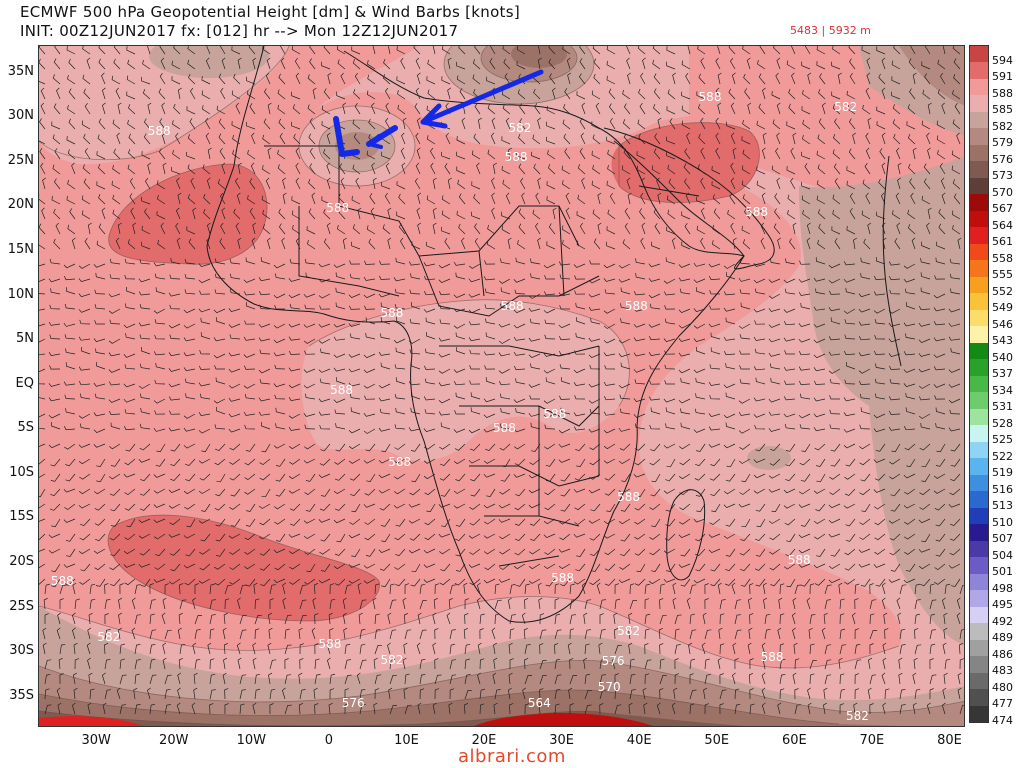 The image size is (1024, 768). I want to click on min-max-height-readout: 5483 | 5932 m, so click(830, 30).